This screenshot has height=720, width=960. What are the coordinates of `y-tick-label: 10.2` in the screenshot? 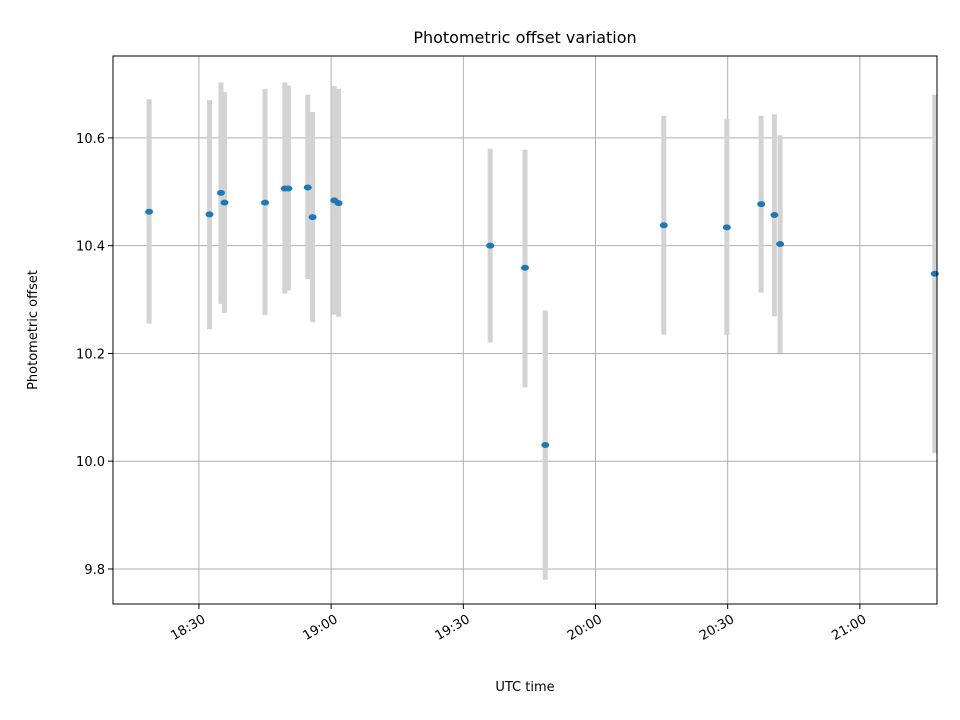 It's located at (90, 354).